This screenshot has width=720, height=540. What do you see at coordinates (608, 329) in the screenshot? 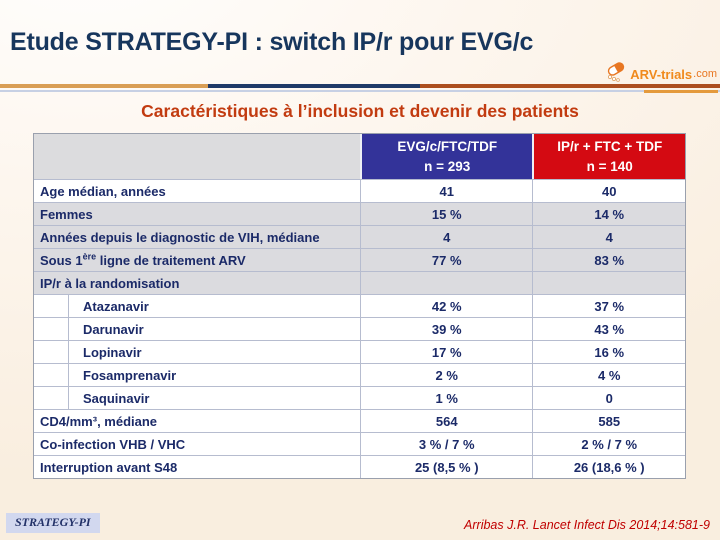
I see `row-value-ipr: 43 %` at bounding box center [608, 329].